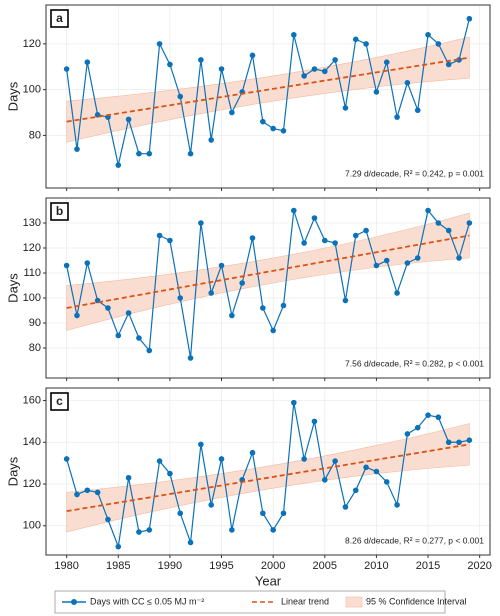  What do you see at coordinates (147, 601) in the screenshot?
I see `legend-label: Days with CC ≤ 0.05 MJ m⁻²` at bounding box center [147, 601].